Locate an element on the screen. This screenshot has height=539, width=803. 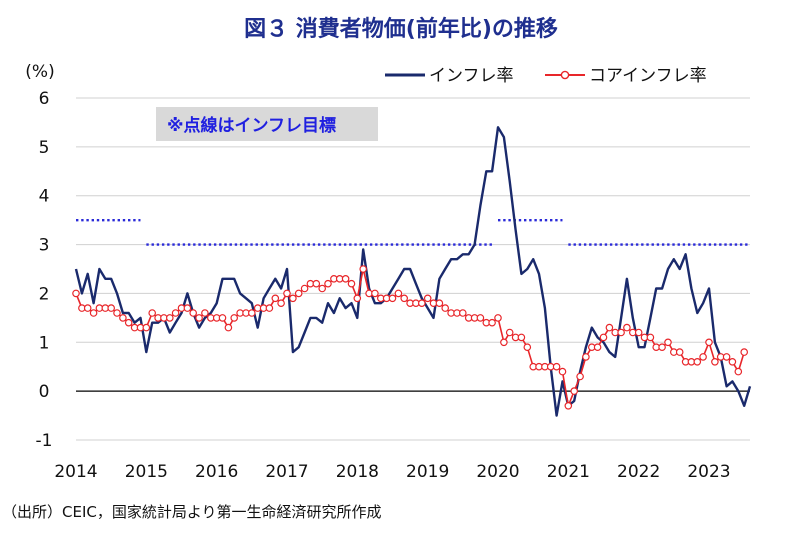
legend-inflation-label: インフレ率 is located at coordinates (471, 76).